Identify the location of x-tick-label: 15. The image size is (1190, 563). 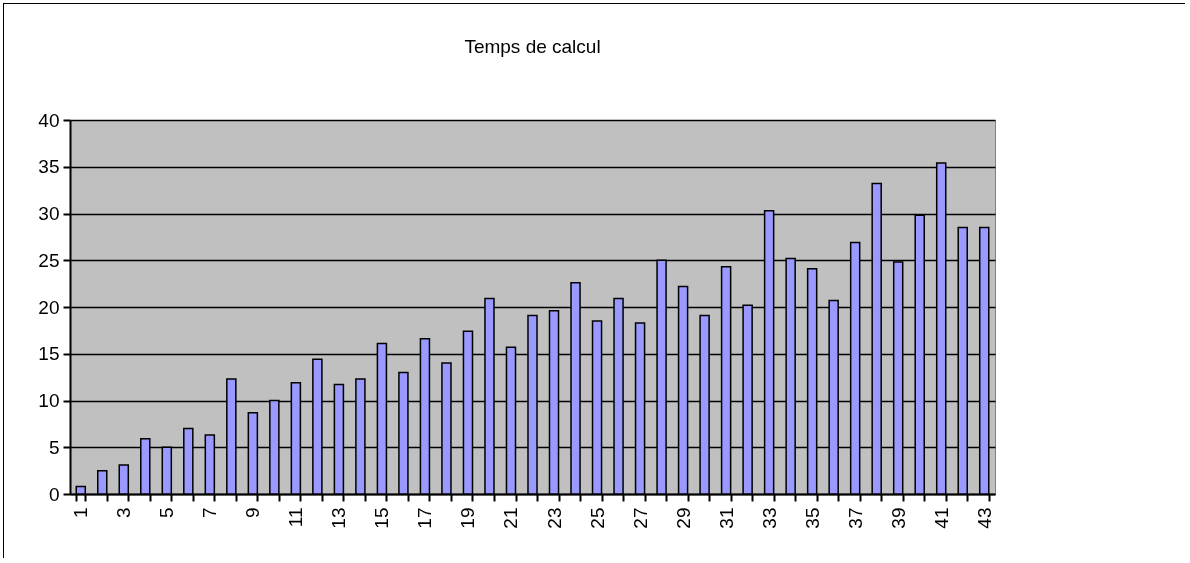
(382, 518).